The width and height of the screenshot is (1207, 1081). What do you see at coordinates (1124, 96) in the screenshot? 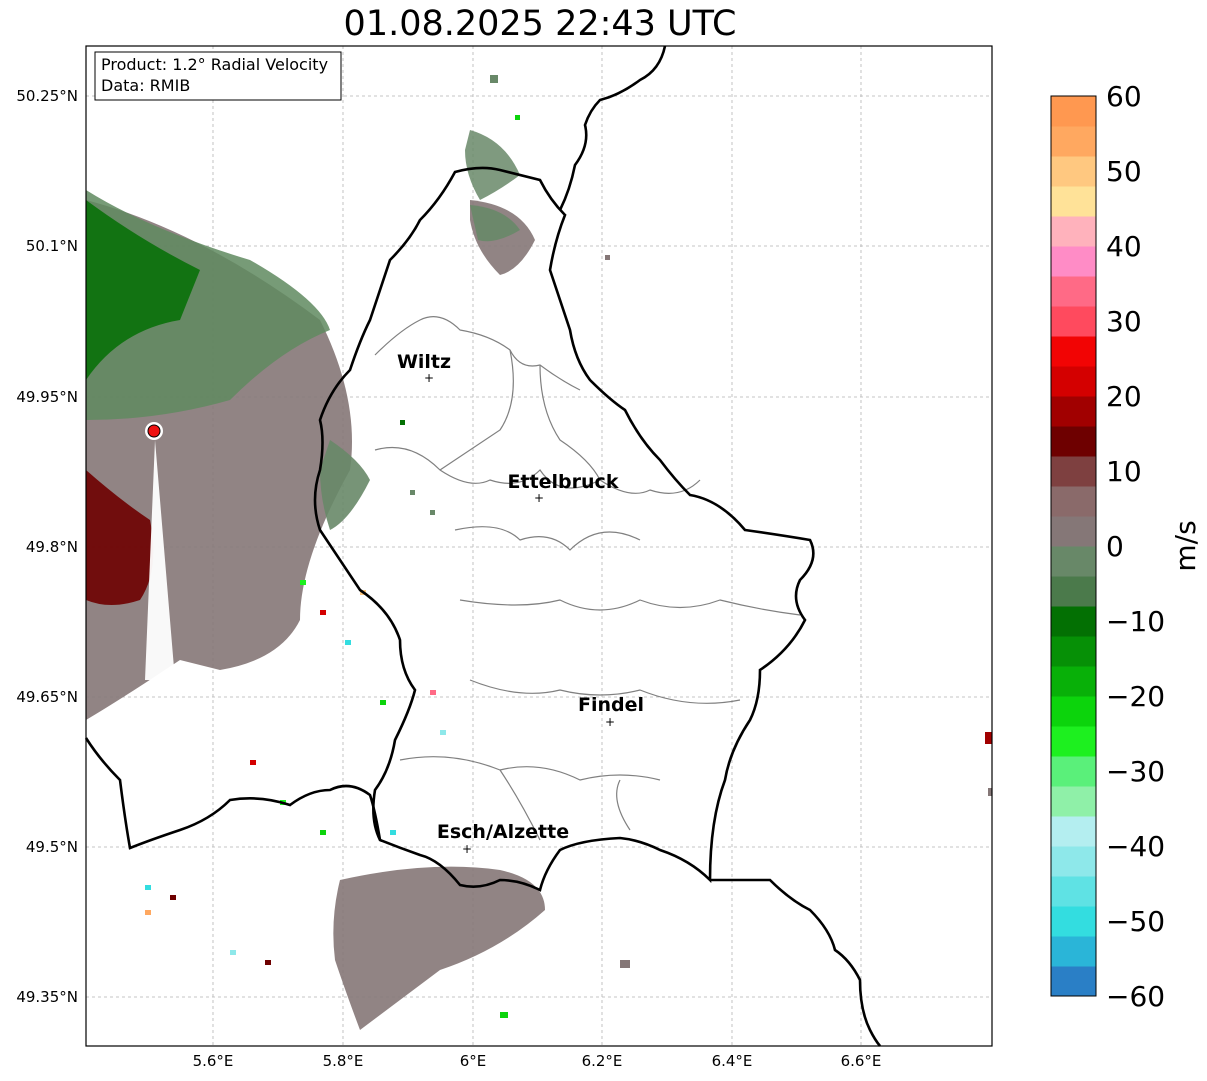
I see `colorbar-tick: 60` at bounding box center [1124, 96].